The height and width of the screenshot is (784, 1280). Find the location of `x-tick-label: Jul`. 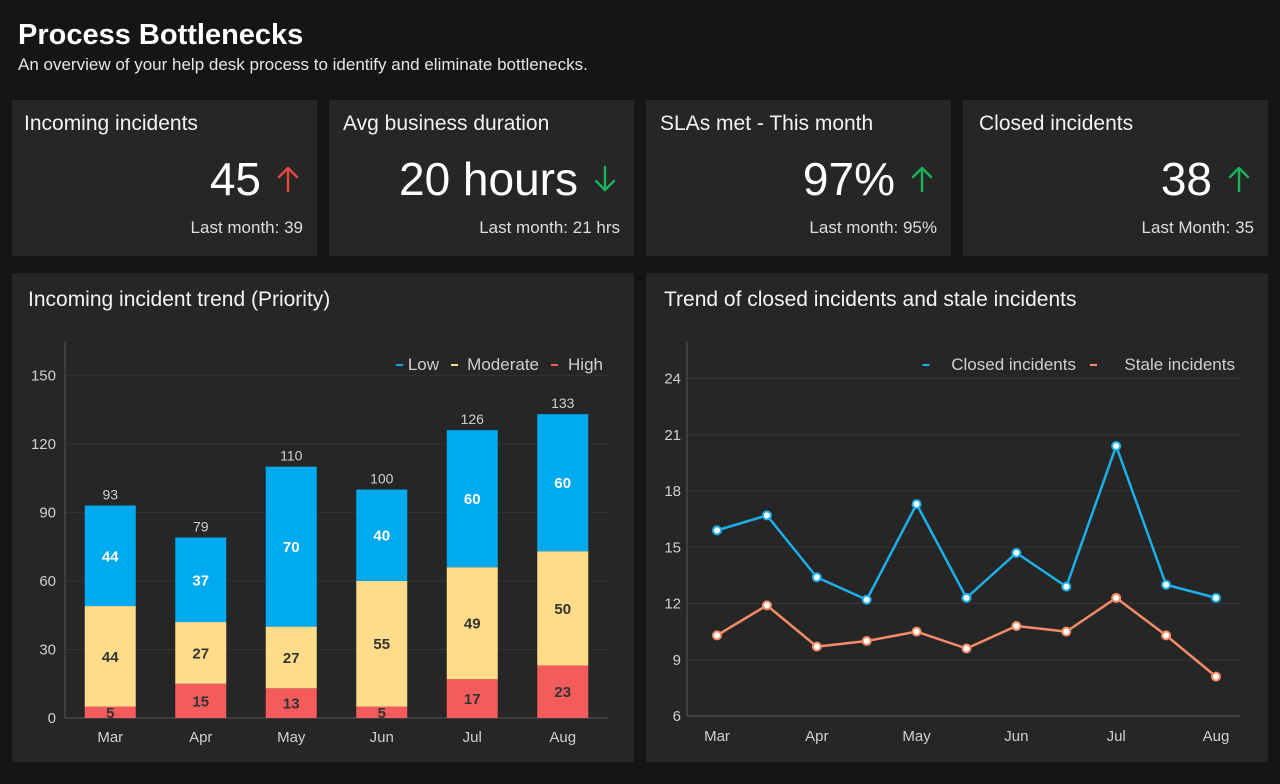

x-tick-label: Jul is located at coordinates (1116, 736).